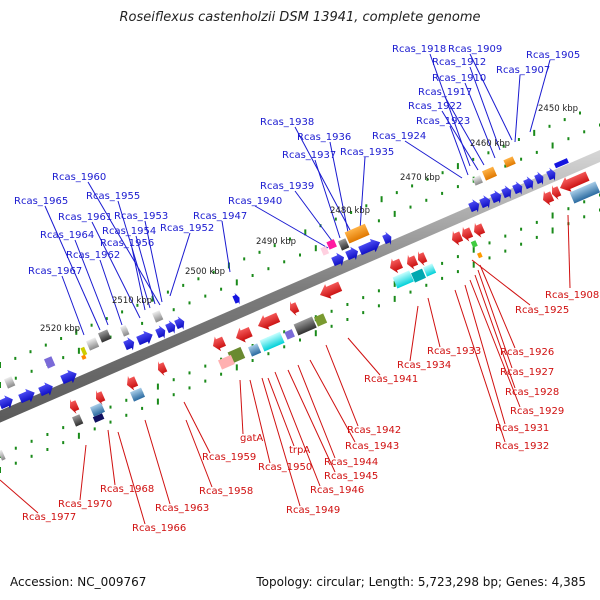  What do you see at coordinates (285, 467) in the screenshot?
I see `reverse-gene-label: Rcas_1950` at bounding box center [285, 467].